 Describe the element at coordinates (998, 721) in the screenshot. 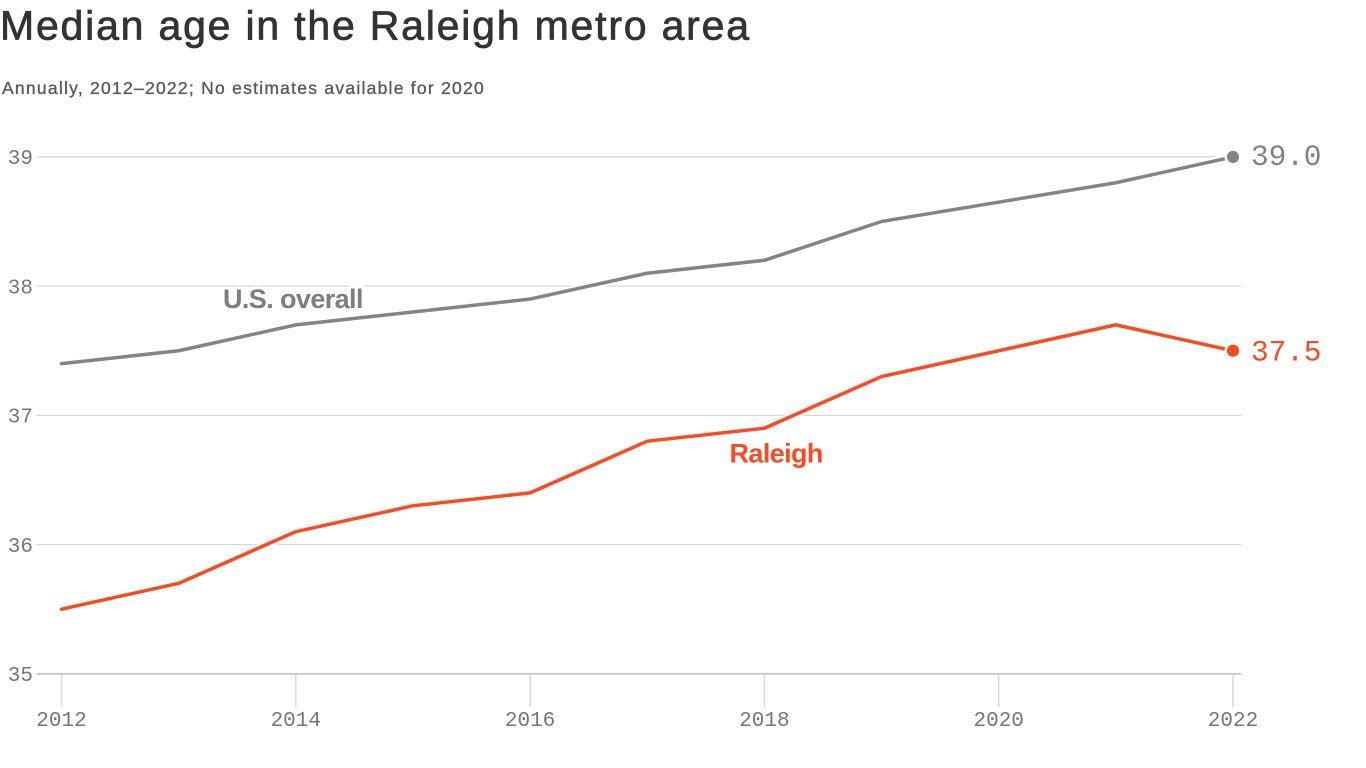

I see `svg-text: 2020` at that location.